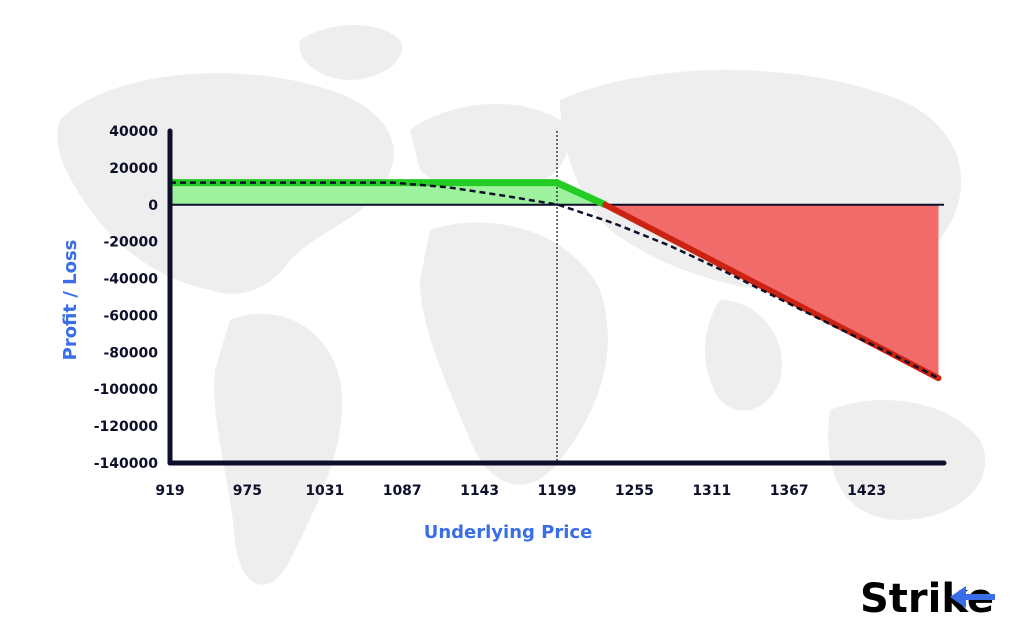  Describe the element at coordinates (130, 353) in the screenshot. I see `y-tick-label: -80000` at that location.